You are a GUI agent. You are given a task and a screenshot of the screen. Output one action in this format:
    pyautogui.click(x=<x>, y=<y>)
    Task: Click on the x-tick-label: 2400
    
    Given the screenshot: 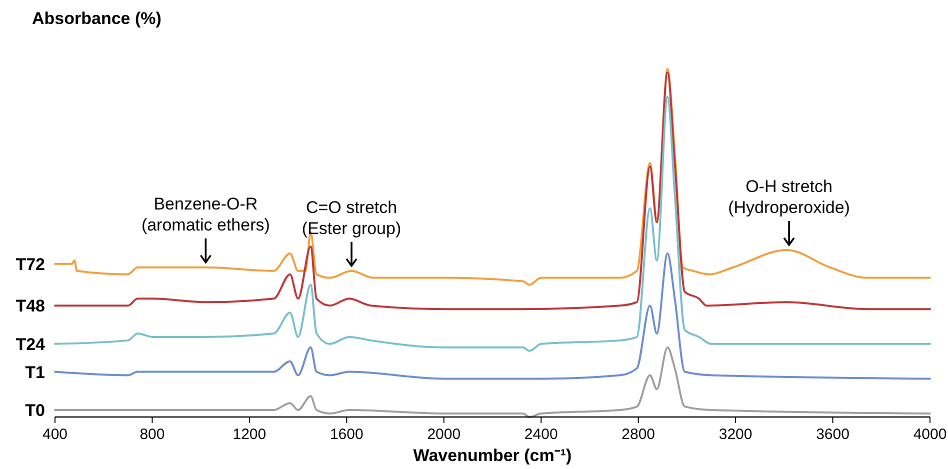 What is the action you would take?
    pyautogui.click(x=541, y=434)
    